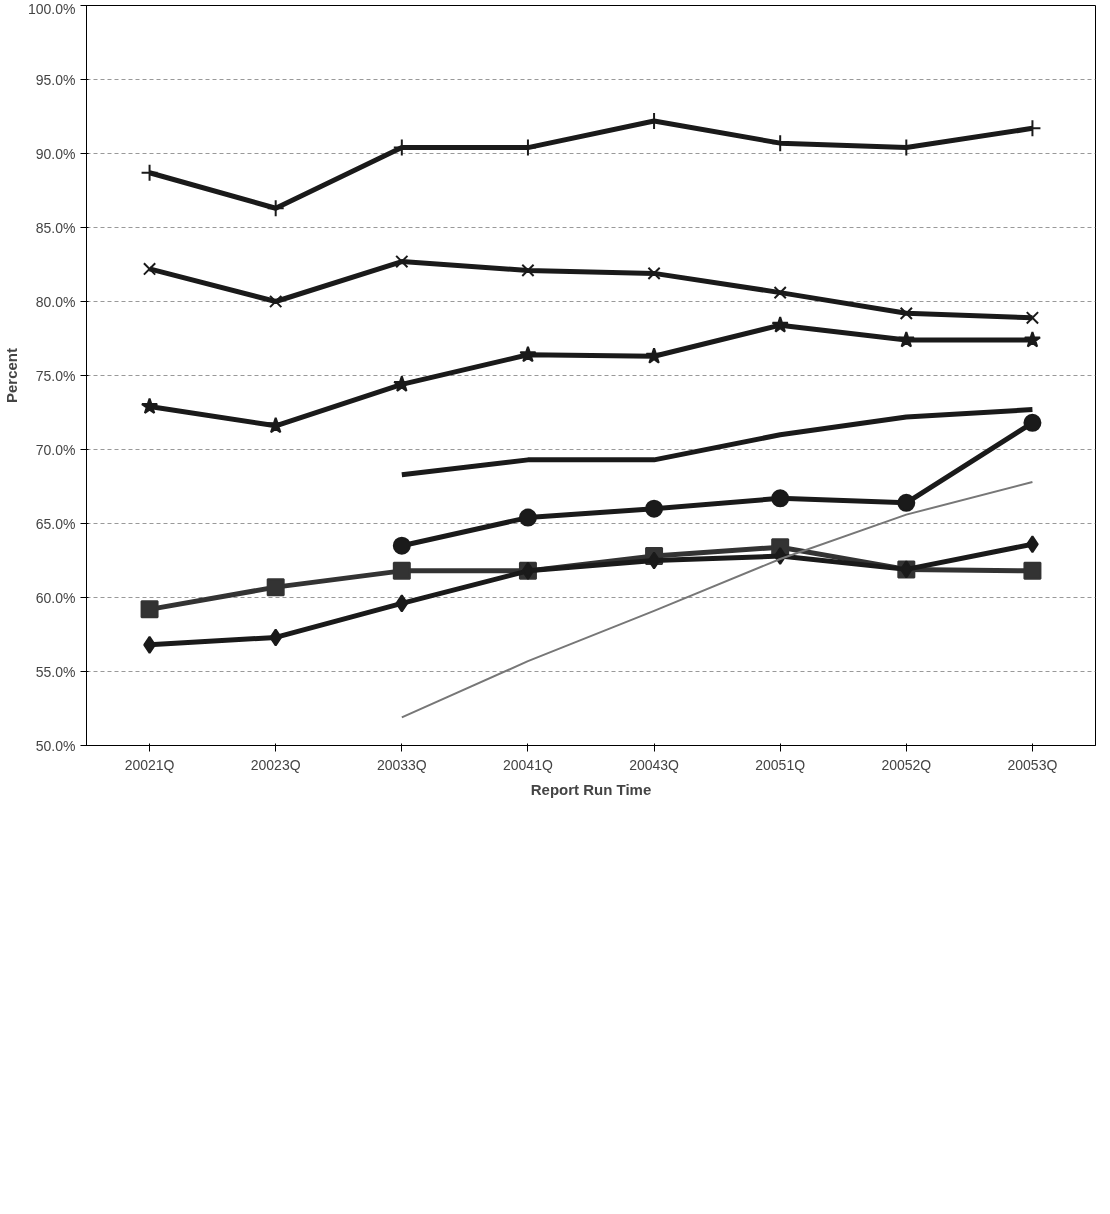 Image resolution: width=1110 pixels, height=1214 pixels. I want to click on y-tick-label: 90.0%, so click(55, 153).